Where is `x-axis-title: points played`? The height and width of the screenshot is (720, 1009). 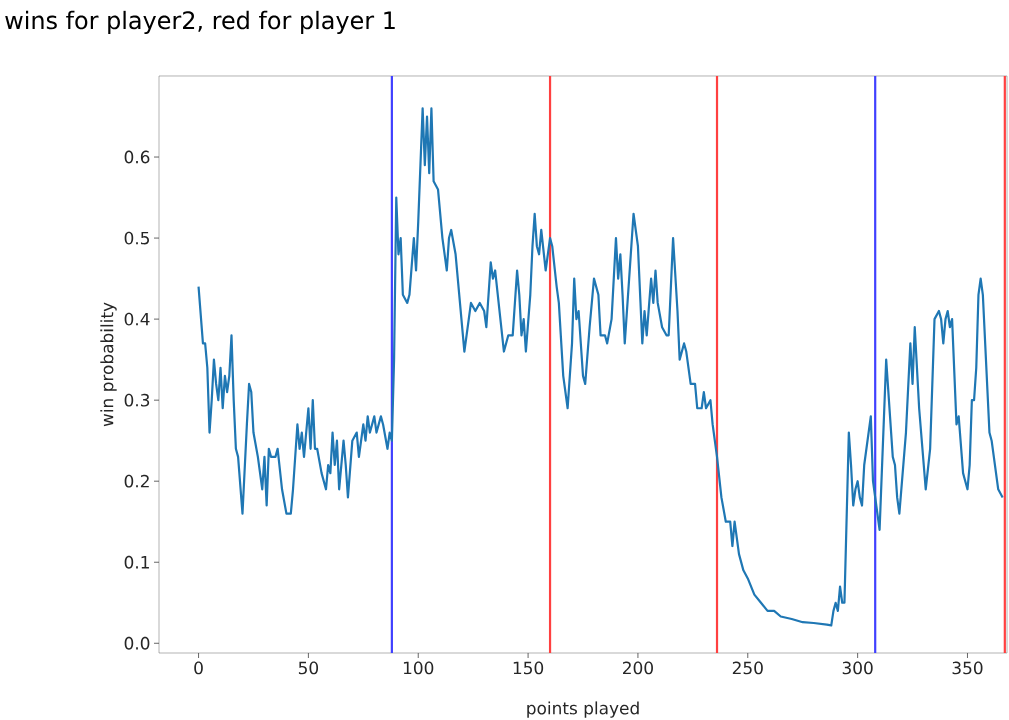 x-axis-title: points played is located at coordinates (583, 709).